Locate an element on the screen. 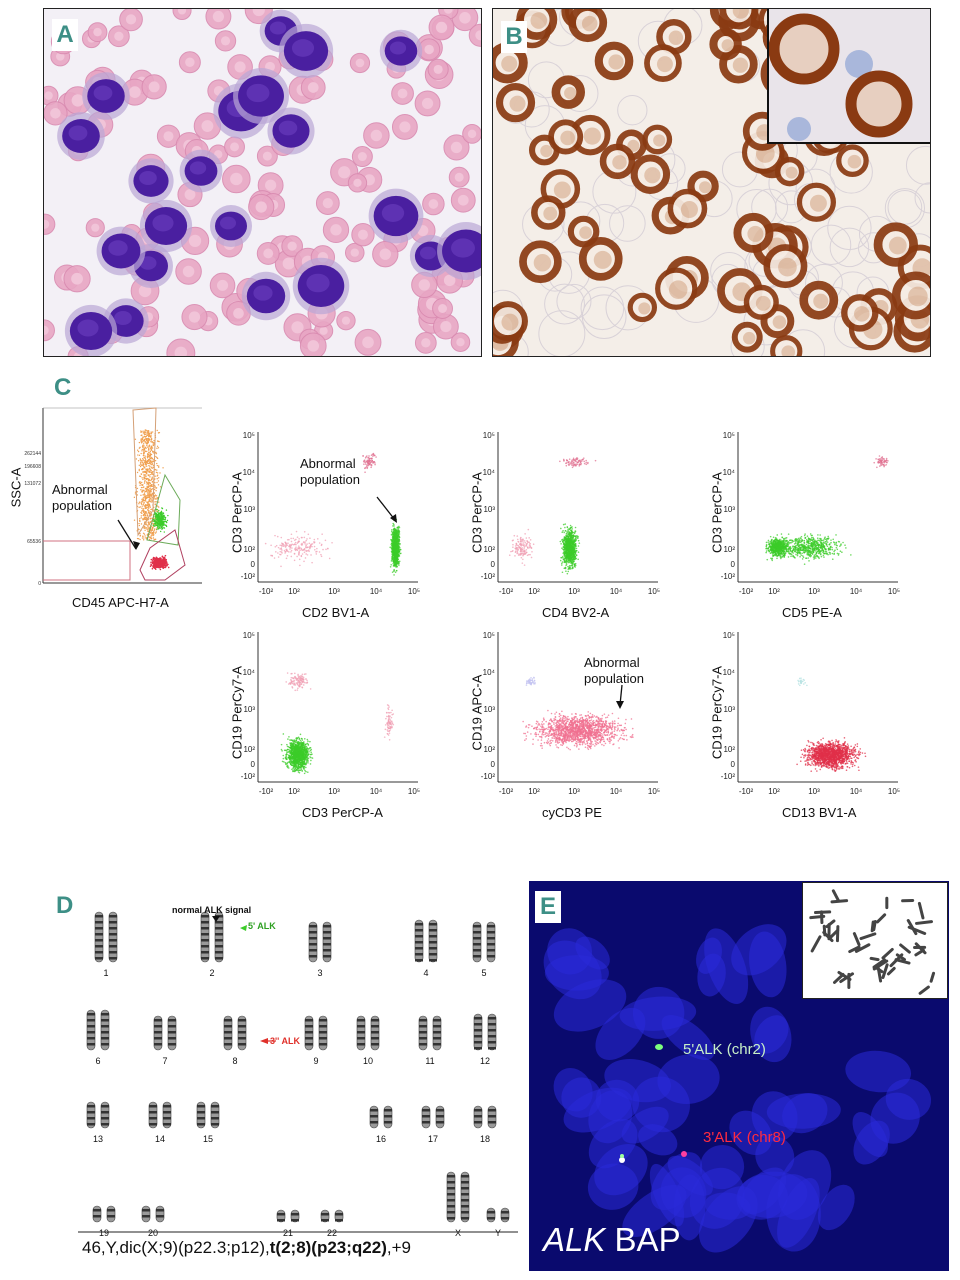  flow-ylabel: CD19 PerCy7-A is located at coordinates (717, 712).